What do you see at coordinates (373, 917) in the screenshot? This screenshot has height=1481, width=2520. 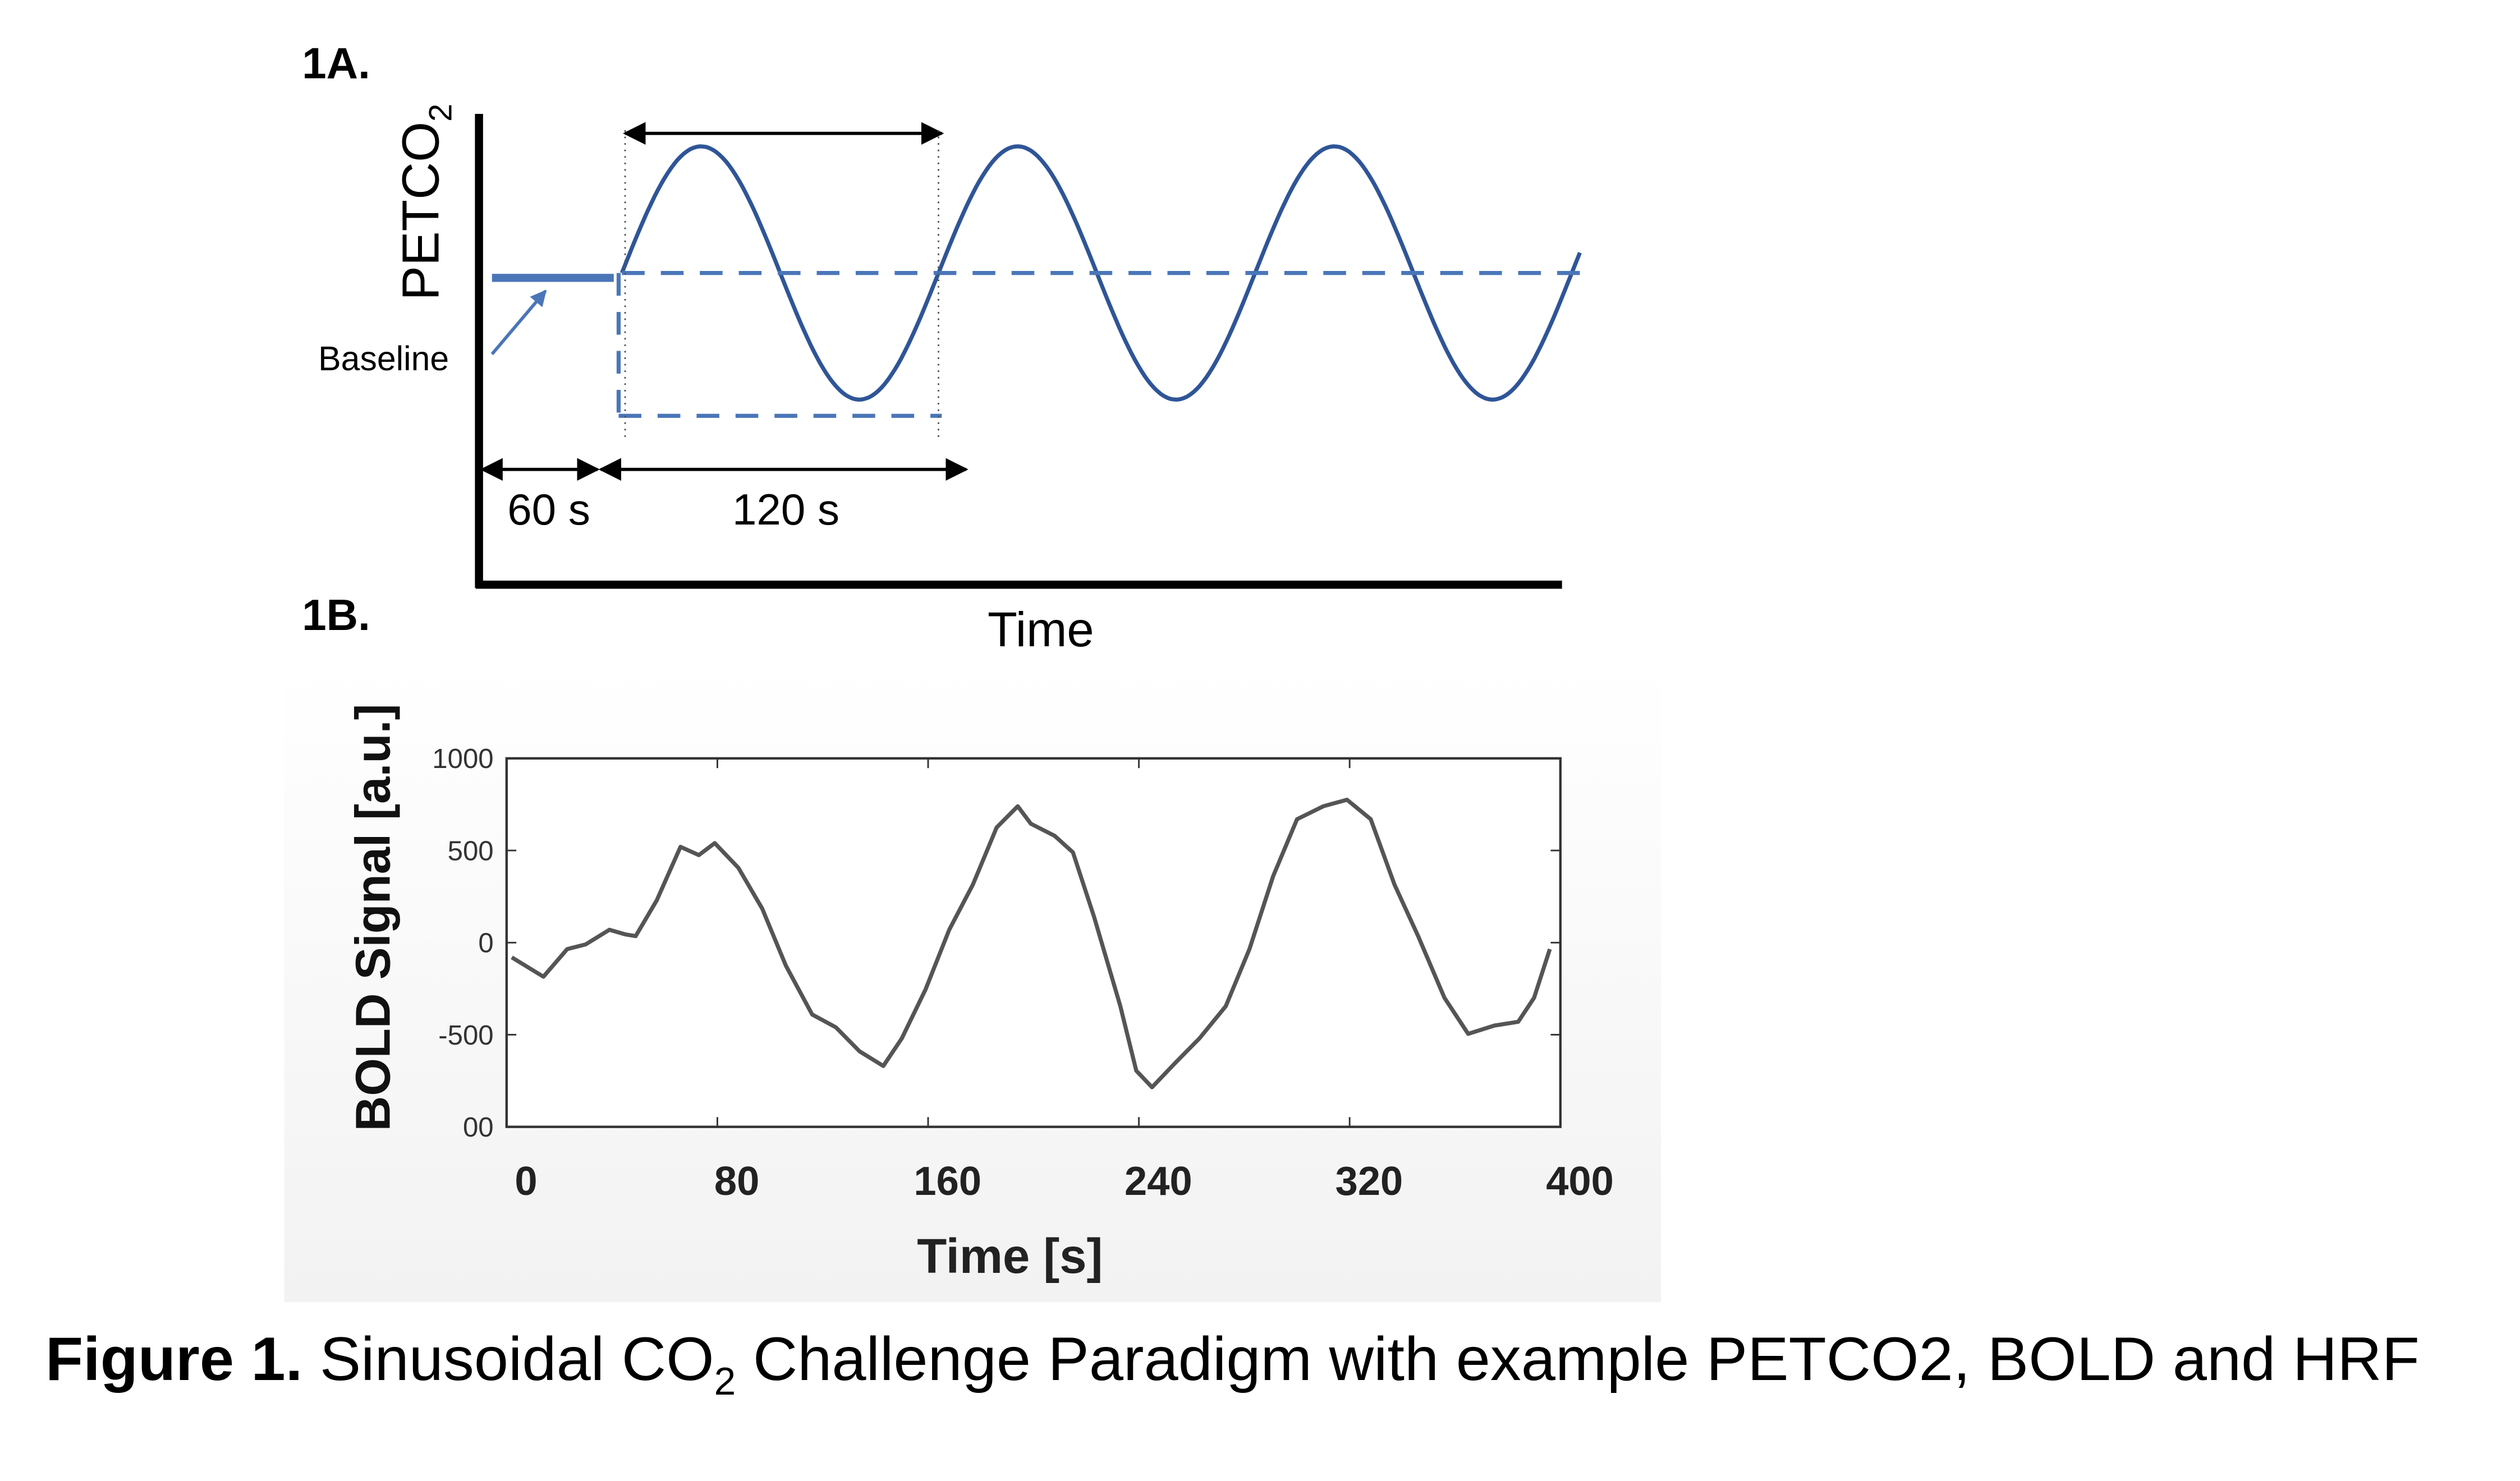 I see `y-axis-label: BOLD Signal [a.u.]` at bounding box center [373, 917].